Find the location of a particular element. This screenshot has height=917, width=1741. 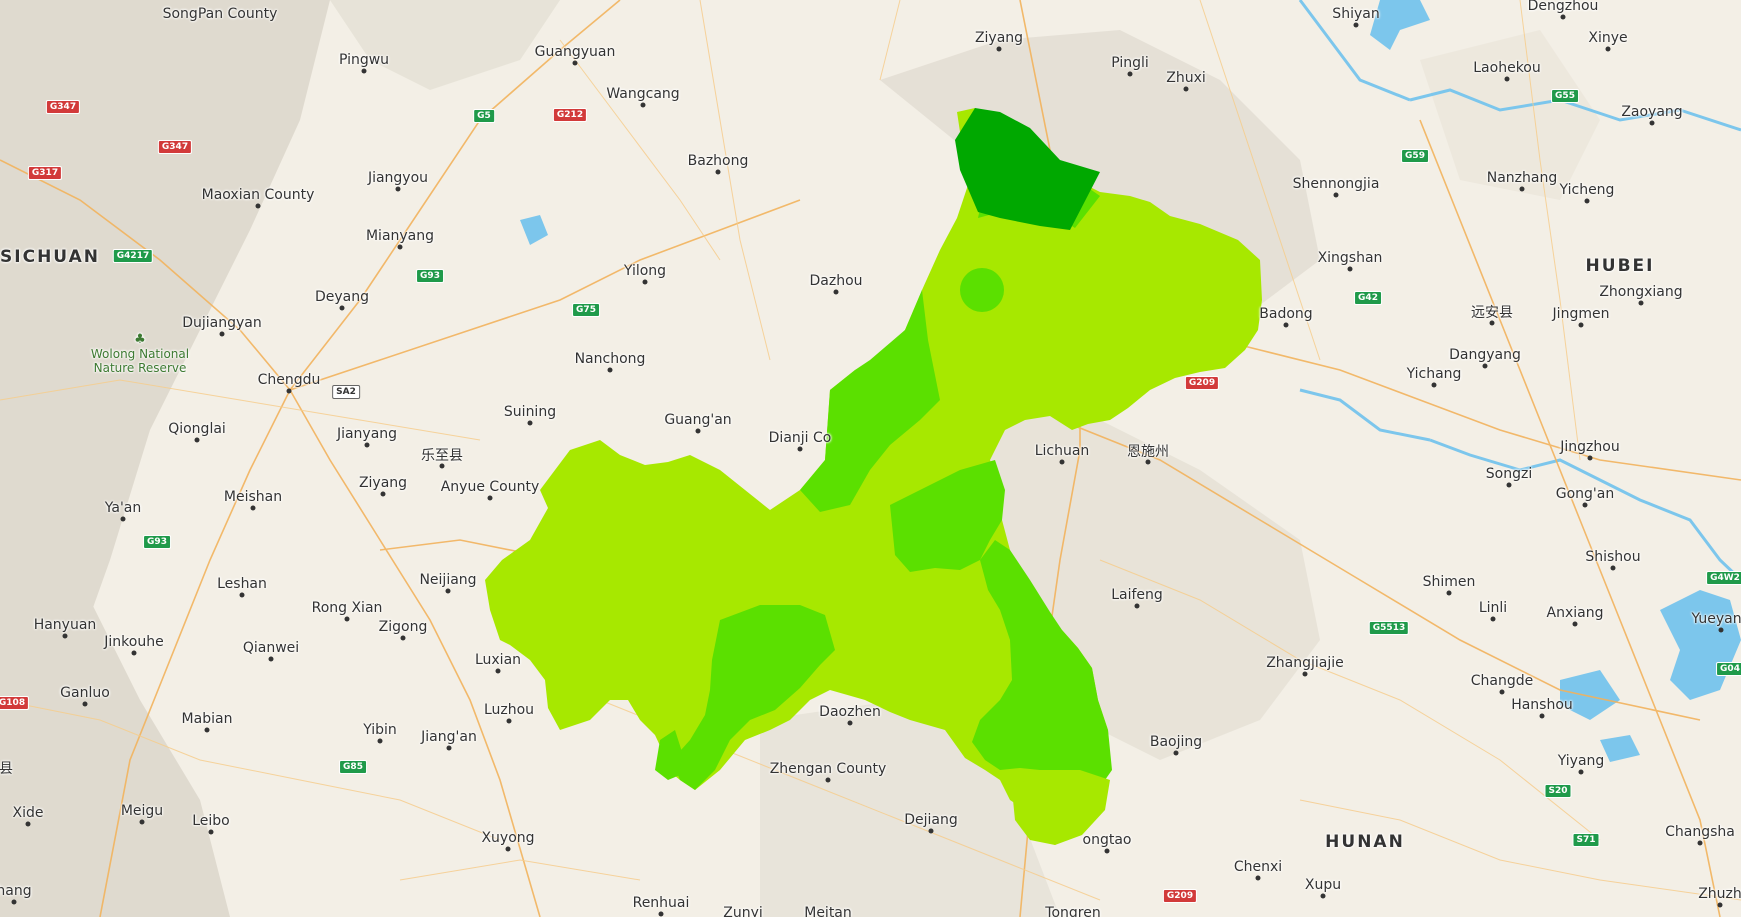

city-label: Shiyan is located at coordinates (1356, 14).